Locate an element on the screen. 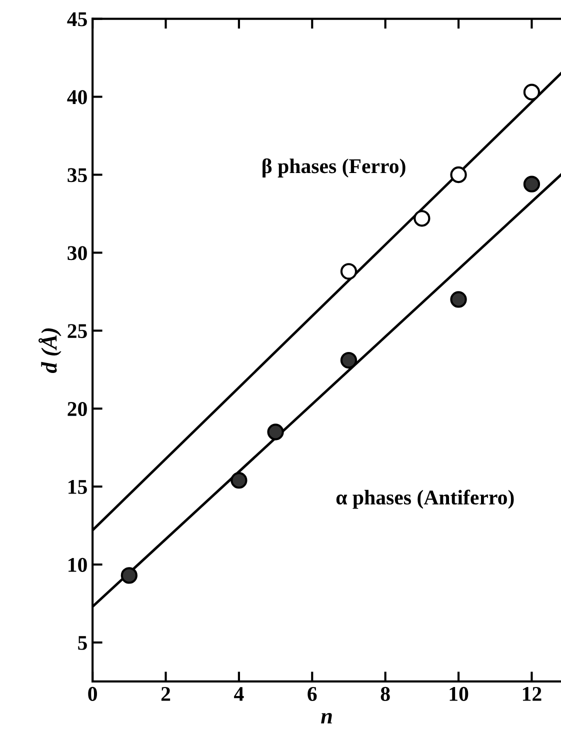 The width and height of the screenshot is (561, 753). annotation: α phases (Antiferro) is located at coordinates (425, 499).